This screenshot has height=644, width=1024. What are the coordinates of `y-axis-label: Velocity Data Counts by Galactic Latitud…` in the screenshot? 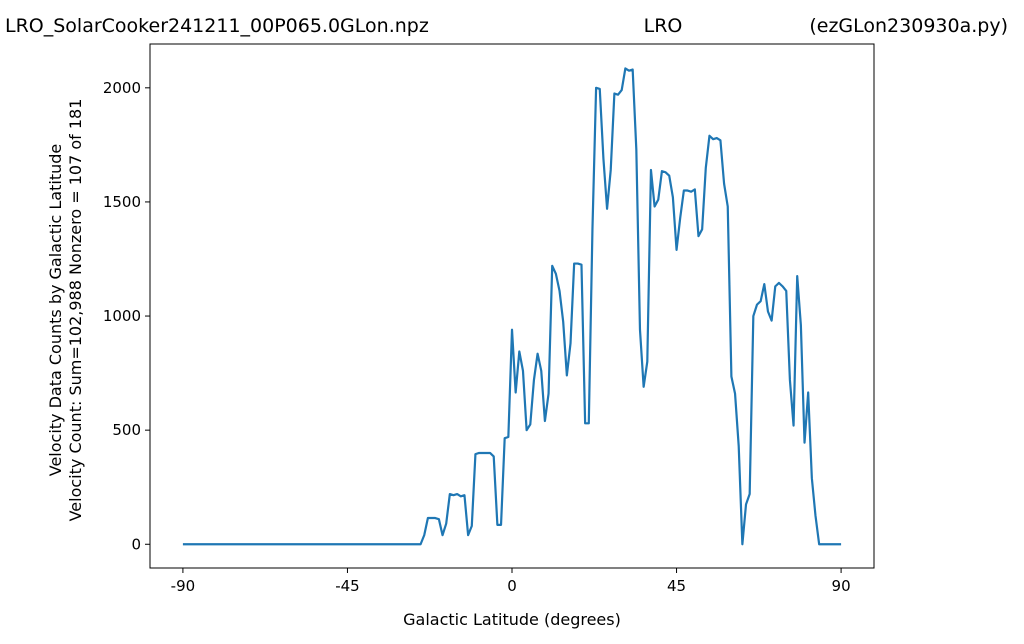 It's located at (55, 310).